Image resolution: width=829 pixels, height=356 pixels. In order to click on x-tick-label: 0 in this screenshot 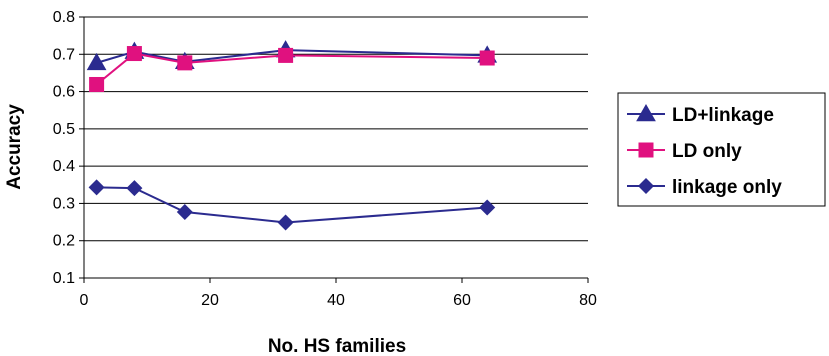, I will do `click(84, 300)`.